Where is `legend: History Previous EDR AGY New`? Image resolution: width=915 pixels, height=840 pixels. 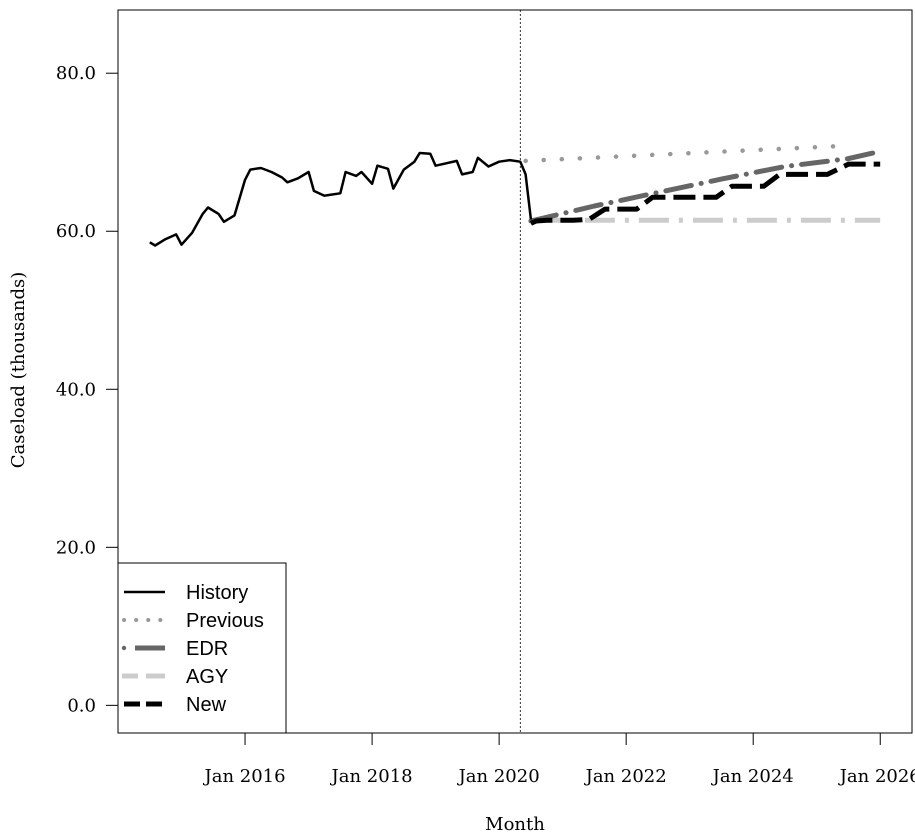 legend: History Previous EDR AGY New is located at coordinates (202, 648).